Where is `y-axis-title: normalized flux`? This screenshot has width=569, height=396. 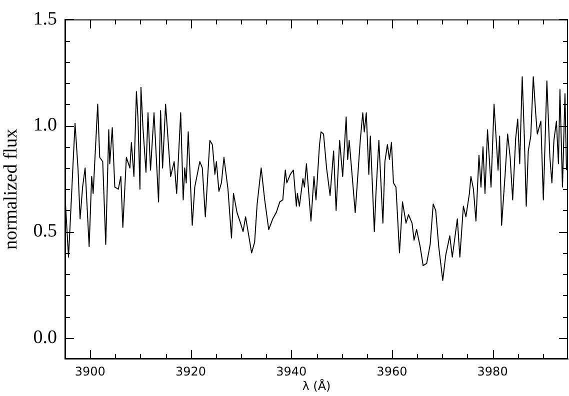 y-axis-title: normalized flux is located at coordinates (11, 189).